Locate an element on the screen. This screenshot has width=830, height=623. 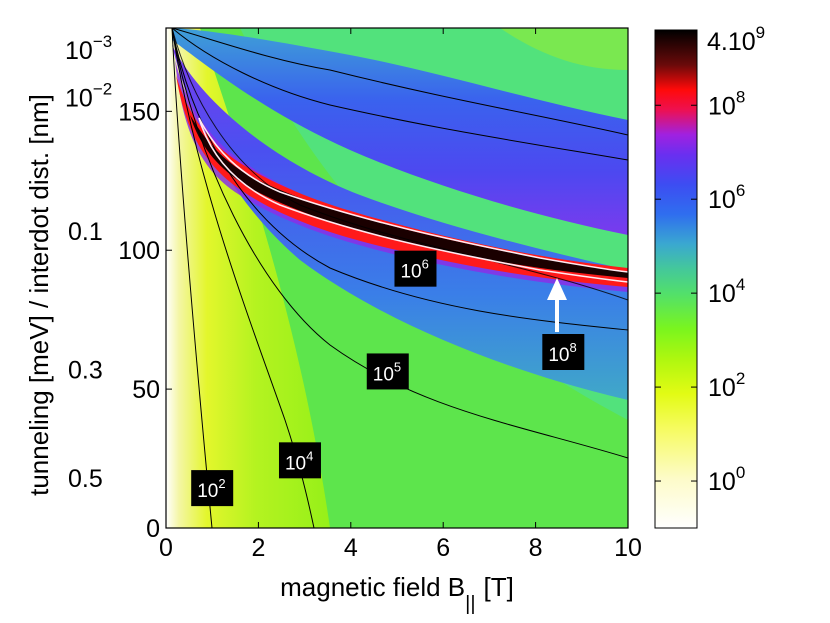
contour-label-text: 106 is located at coordinates (414, 270).